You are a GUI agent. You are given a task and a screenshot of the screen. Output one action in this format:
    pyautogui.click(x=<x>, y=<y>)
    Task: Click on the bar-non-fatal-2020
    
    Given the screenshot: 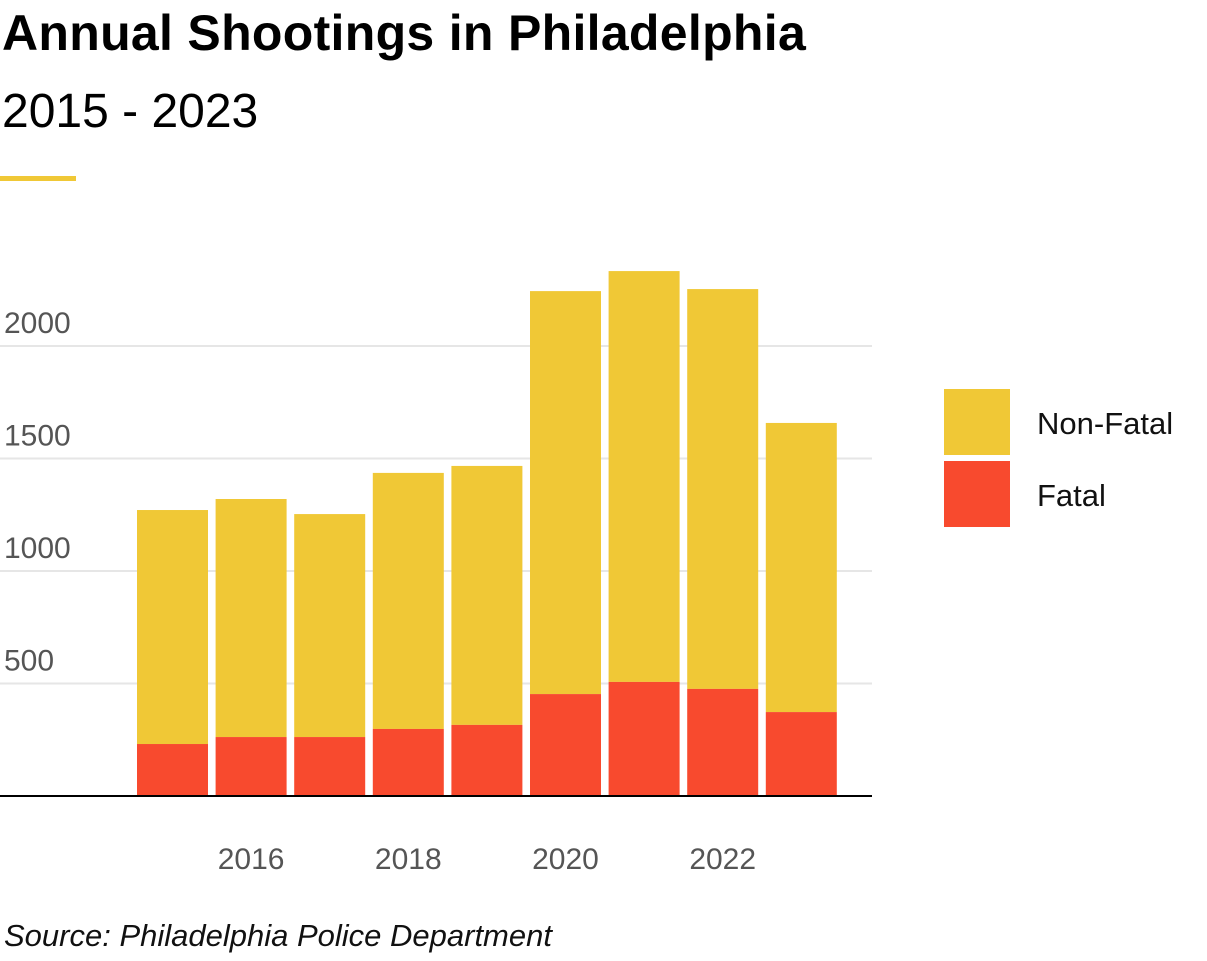 What is the action you would take?
    pyautogui.click(x=565, y=493)
    